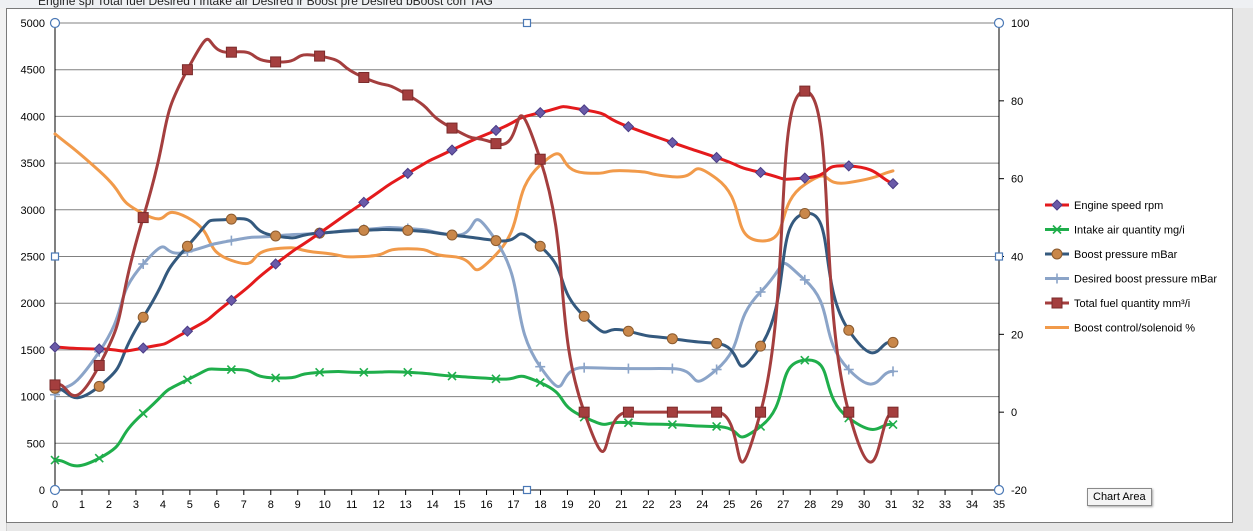 Image resolution: width=1253 pixels, height=531 pixels. Describe the element at coordinates (1120, 329) in the screenshot. I see `legend-item-boost_control: Boost control/solenoid %` at that location.